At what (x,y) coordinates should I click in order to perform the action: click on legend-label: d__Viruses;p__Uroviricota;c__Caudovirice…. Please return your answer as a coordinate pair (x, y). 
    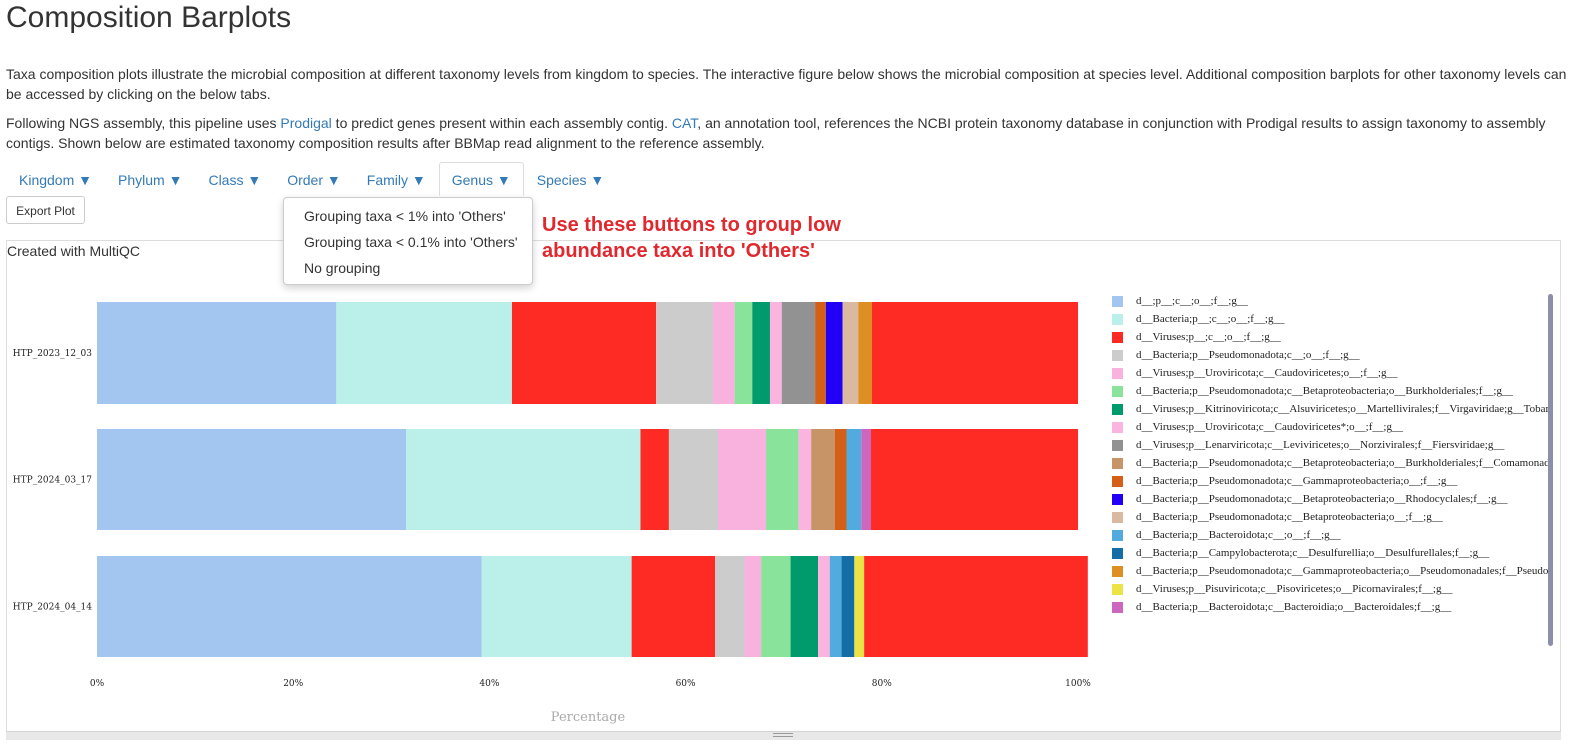
    Looking at the image, I should click on (1267, 373).